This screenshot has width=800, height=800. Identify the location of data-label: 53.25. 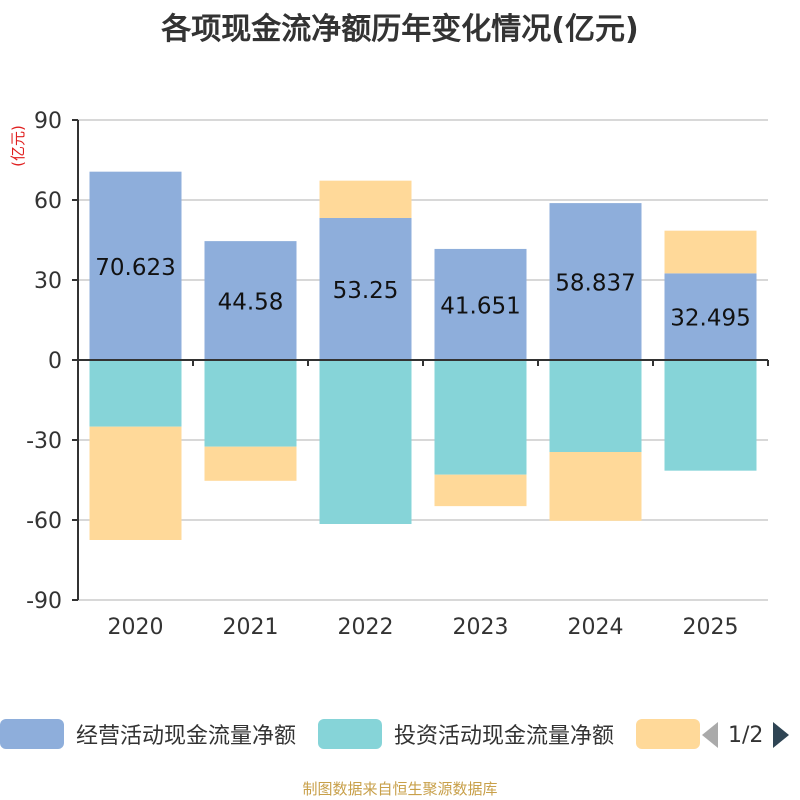
(366, 291).